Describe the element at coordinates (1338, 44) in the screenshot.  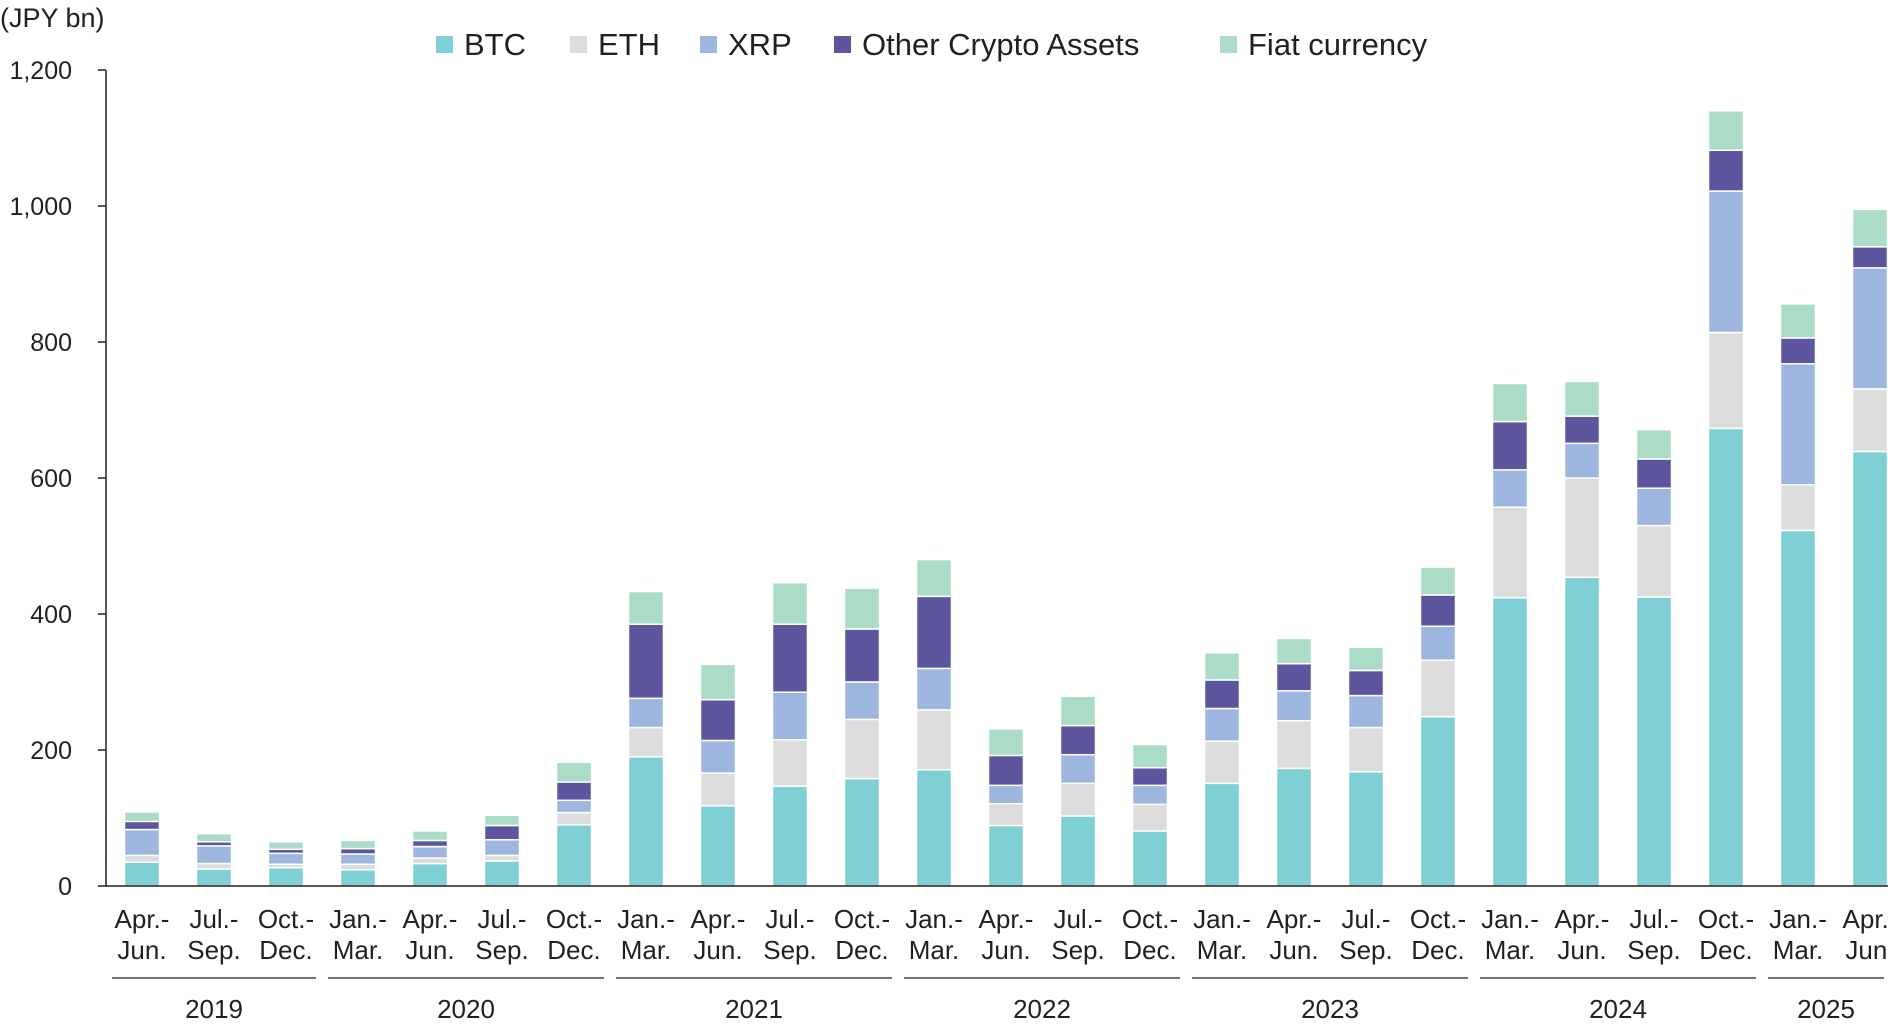
I see `legend-label-fiat-currency: Fiat currency` at that location.